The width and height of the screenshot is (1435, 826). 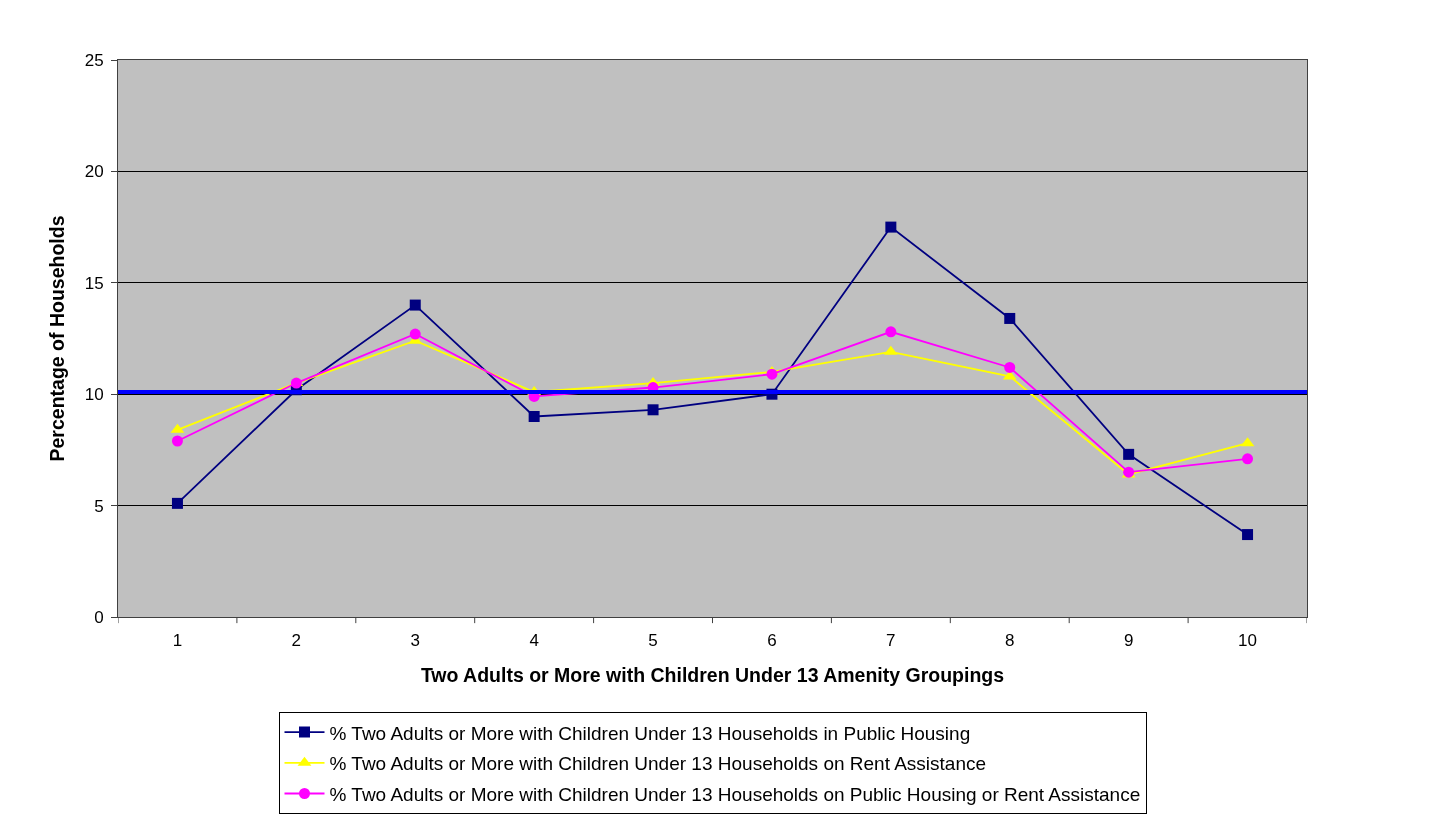 What do you see at coordinates (1248, 641) in the screenshot?
I see `x-tick-label: 10` at bounding box center [1248, 641].